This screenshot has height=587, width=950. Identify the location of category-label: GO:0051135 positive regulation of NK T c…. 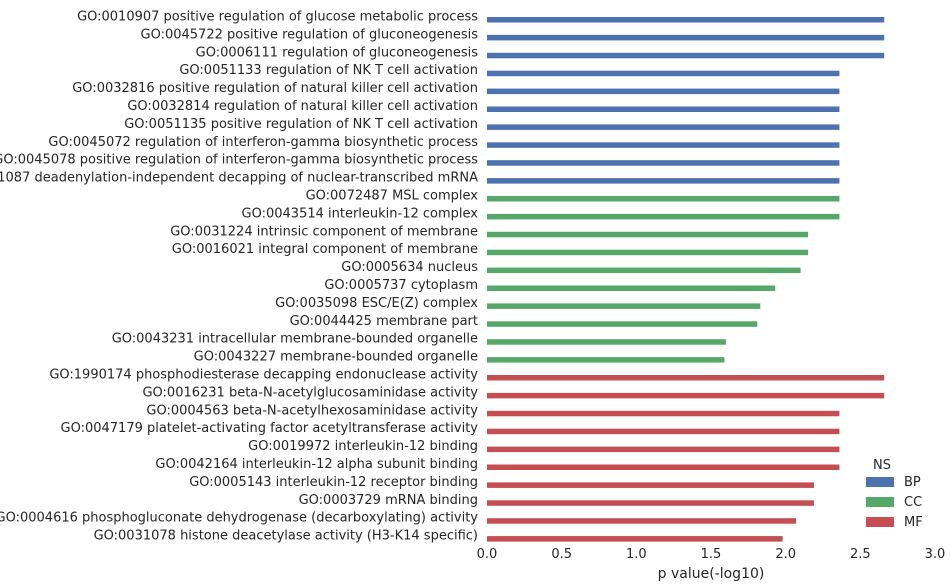
(301, 124).